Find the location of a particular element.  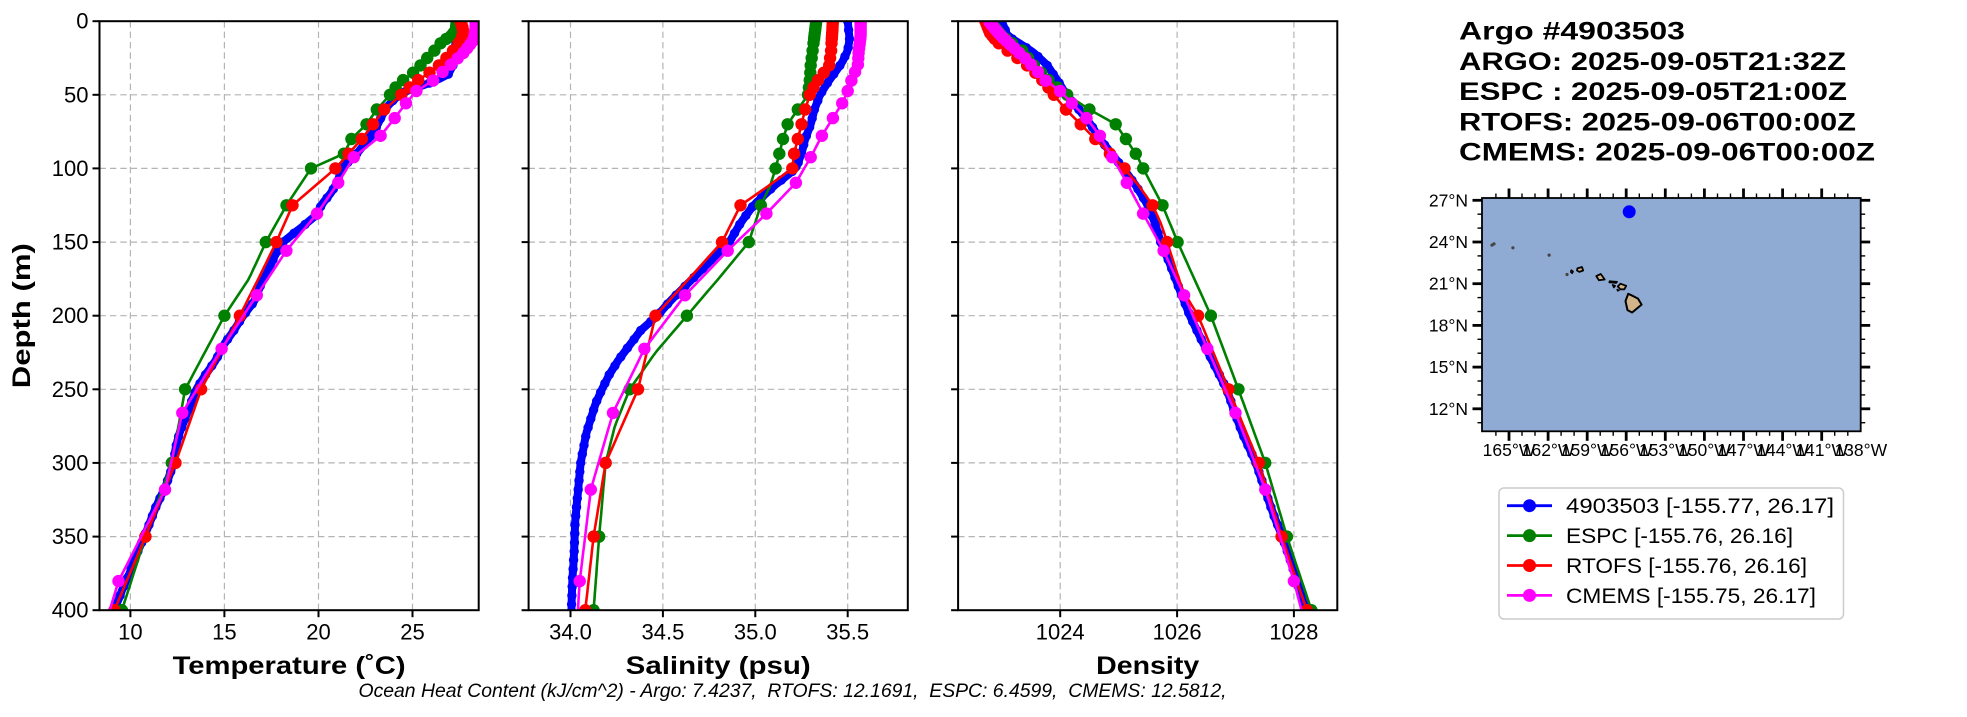

svg-text: RTOFS: 2025-09-06T00:00Z is located at coordinates (1657, 122).